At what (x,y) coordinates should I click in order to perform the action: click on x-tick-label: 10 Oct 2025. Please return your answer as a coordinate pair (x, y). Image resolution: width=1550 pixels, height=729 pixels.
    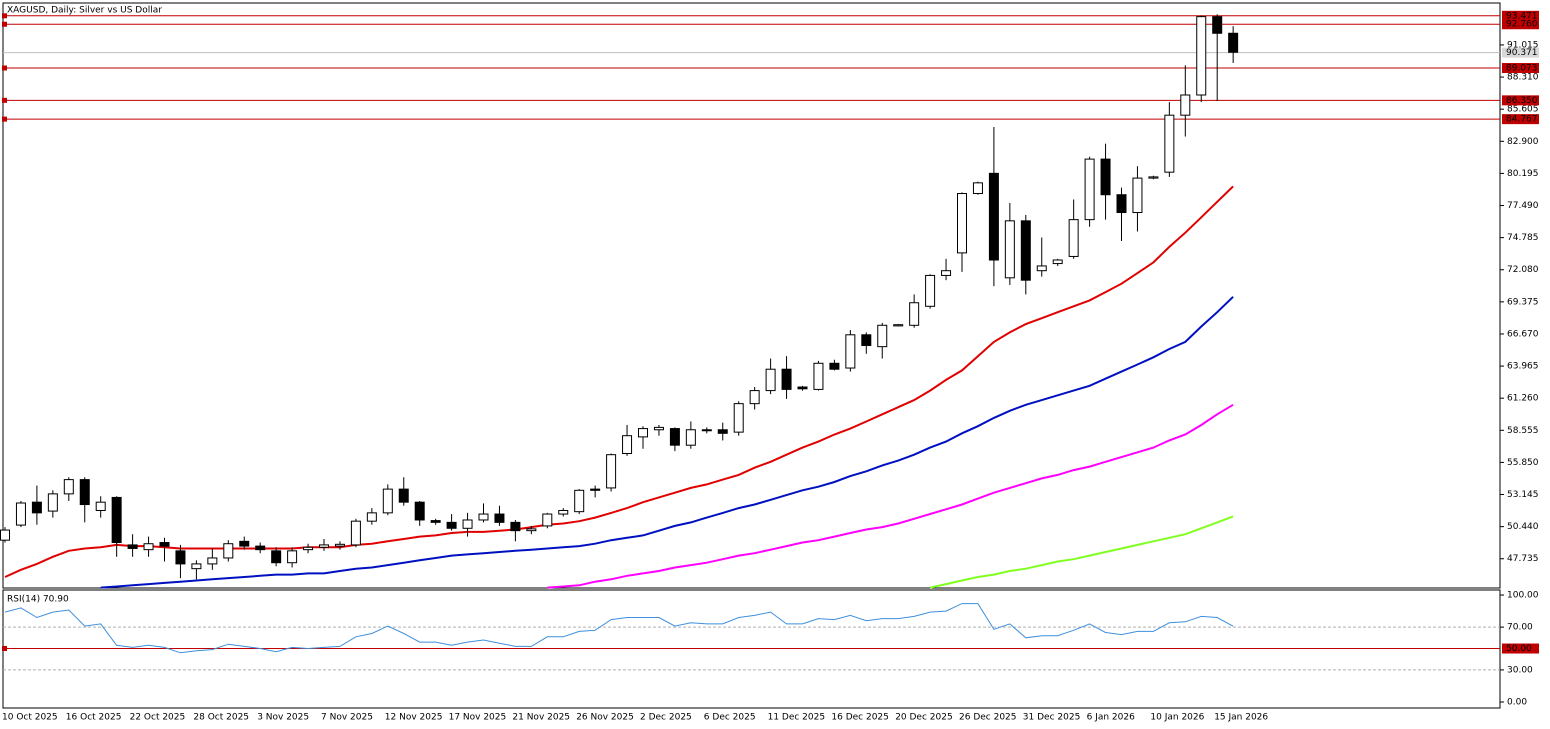
    Looking at the image, I should click on (30, 718).